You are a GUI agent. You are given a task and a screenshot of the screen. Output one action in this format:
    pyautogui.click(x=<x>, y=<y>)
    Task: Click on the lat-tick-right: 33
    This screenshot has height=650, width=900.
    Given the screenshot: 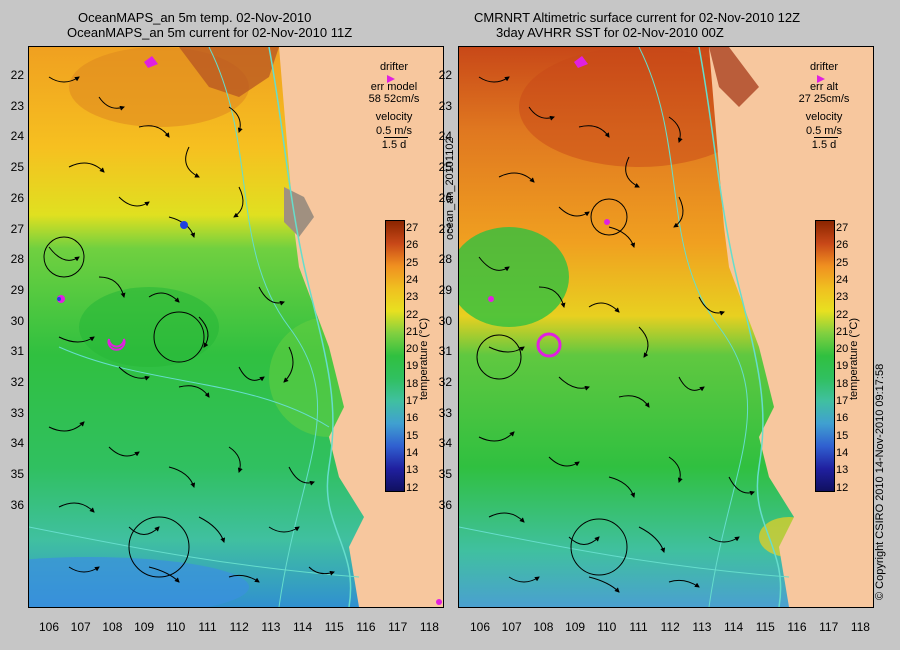 What is the action you would take?
    pyautogui.click(x=445, y=412)
    